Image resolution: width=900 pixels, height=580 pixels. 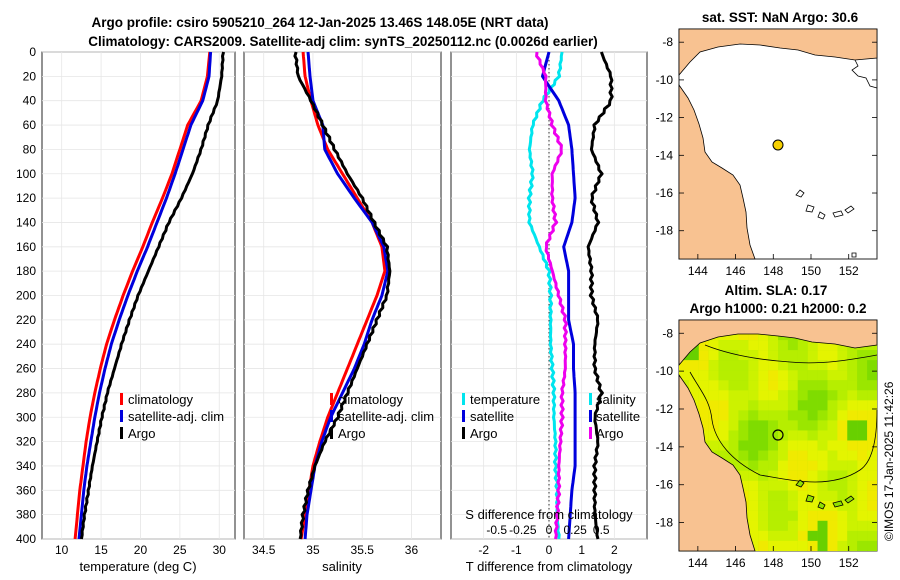 What do you see at coordinates (176, 416) in the screenshot?
I see `legend-satellite: satellite-adj. clim` at bounding box center [176, 416].